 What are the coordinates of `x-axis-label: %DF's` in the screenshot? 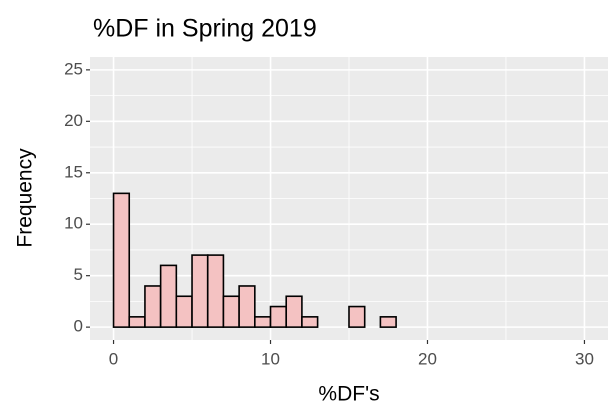 It's located at (348, 394).